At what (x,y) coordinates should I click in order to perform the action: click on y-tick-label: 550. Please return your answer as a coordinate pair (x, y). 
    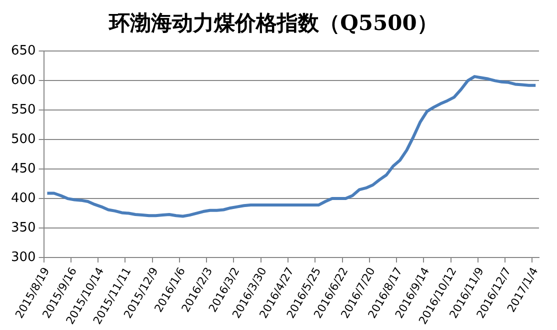
    Looking at the image, I should click on (23, 110).